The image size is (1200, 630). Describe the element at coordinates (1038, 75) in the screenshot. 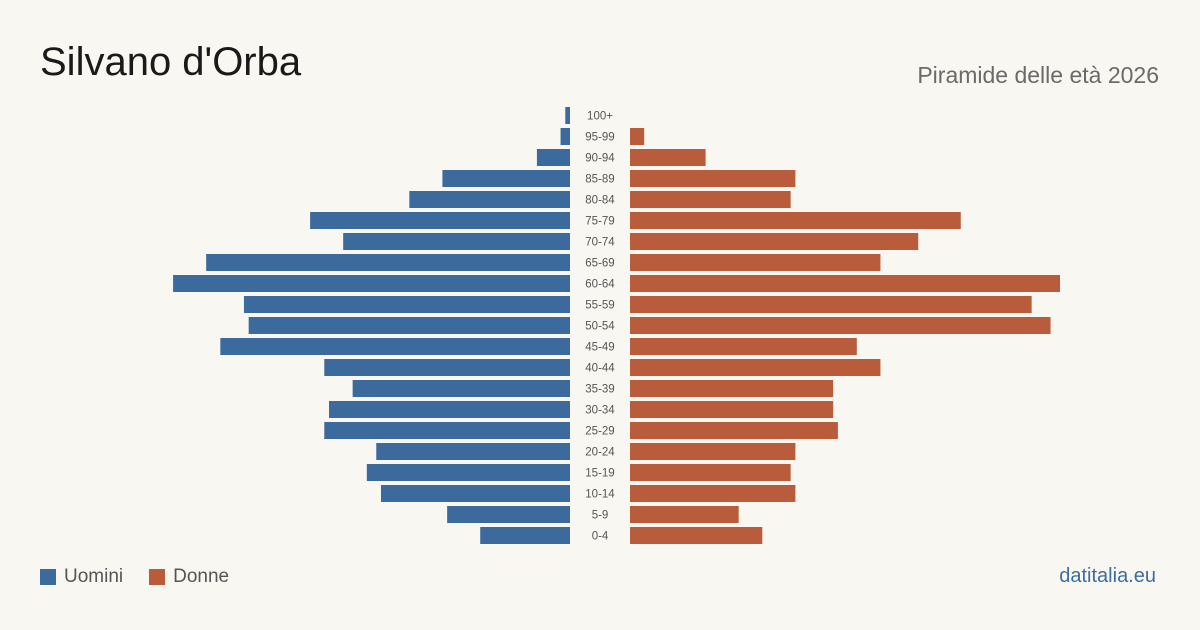

I see `chart-subtitle: Piramide delle età 2026` at that location.